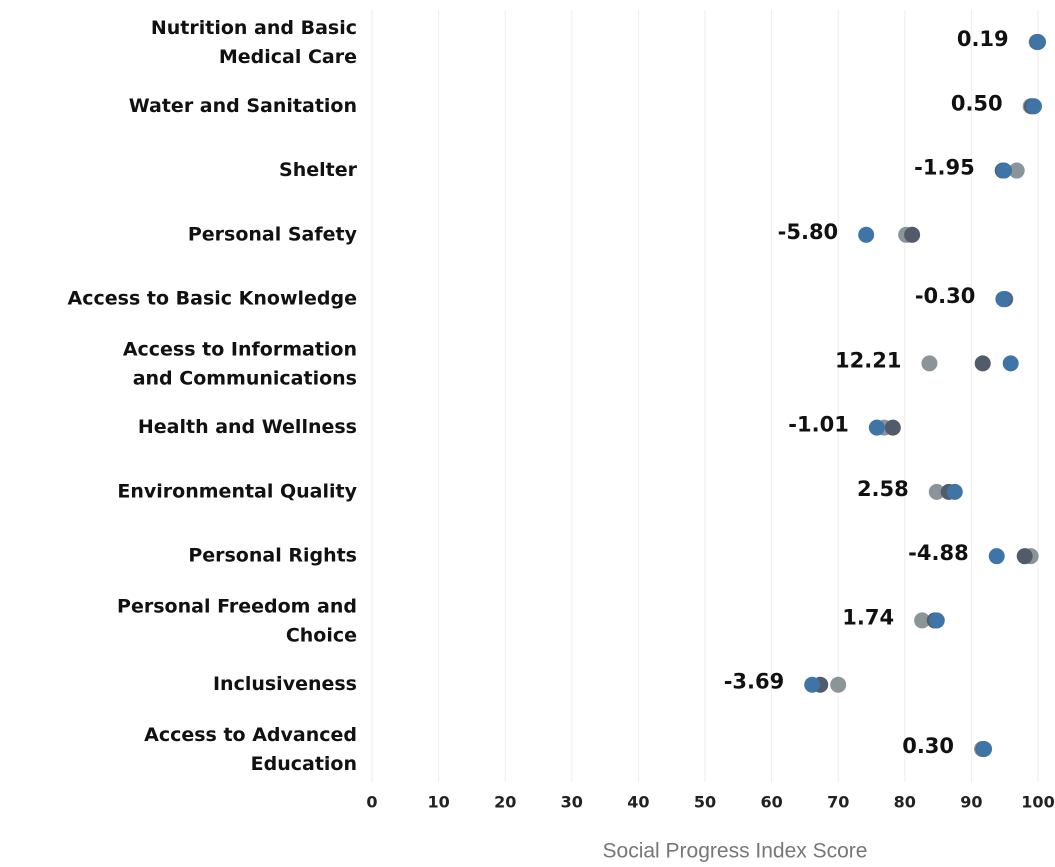  What do you see at coordinates (371, 802) in the screenshot?
I see `x-tick-label: 0` at bounding box center [371, 802].